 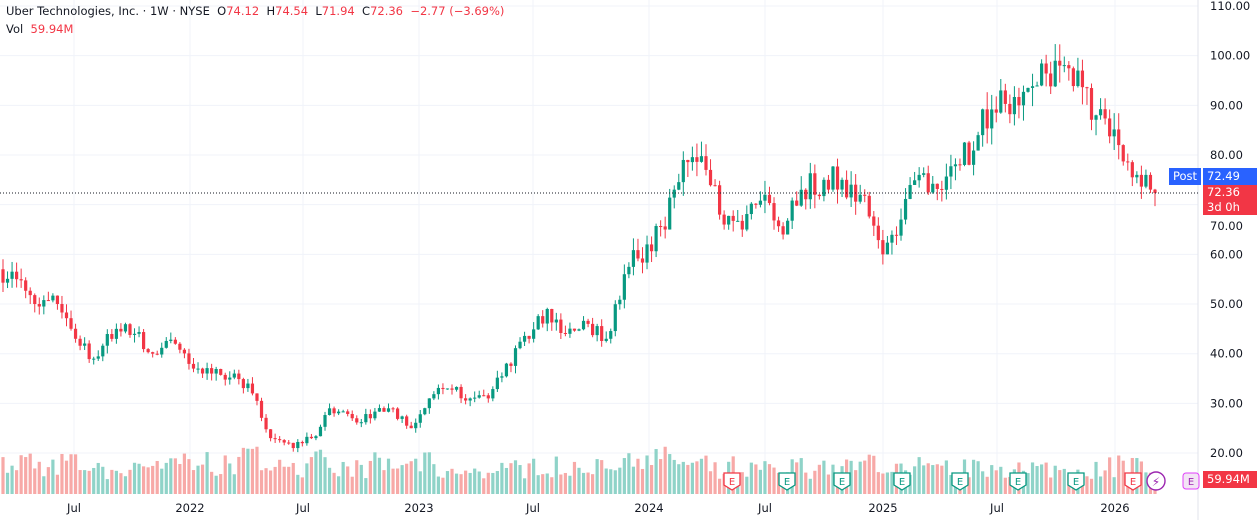 I want to click on x-tick-label: 2023, so click(x=418, y=508).